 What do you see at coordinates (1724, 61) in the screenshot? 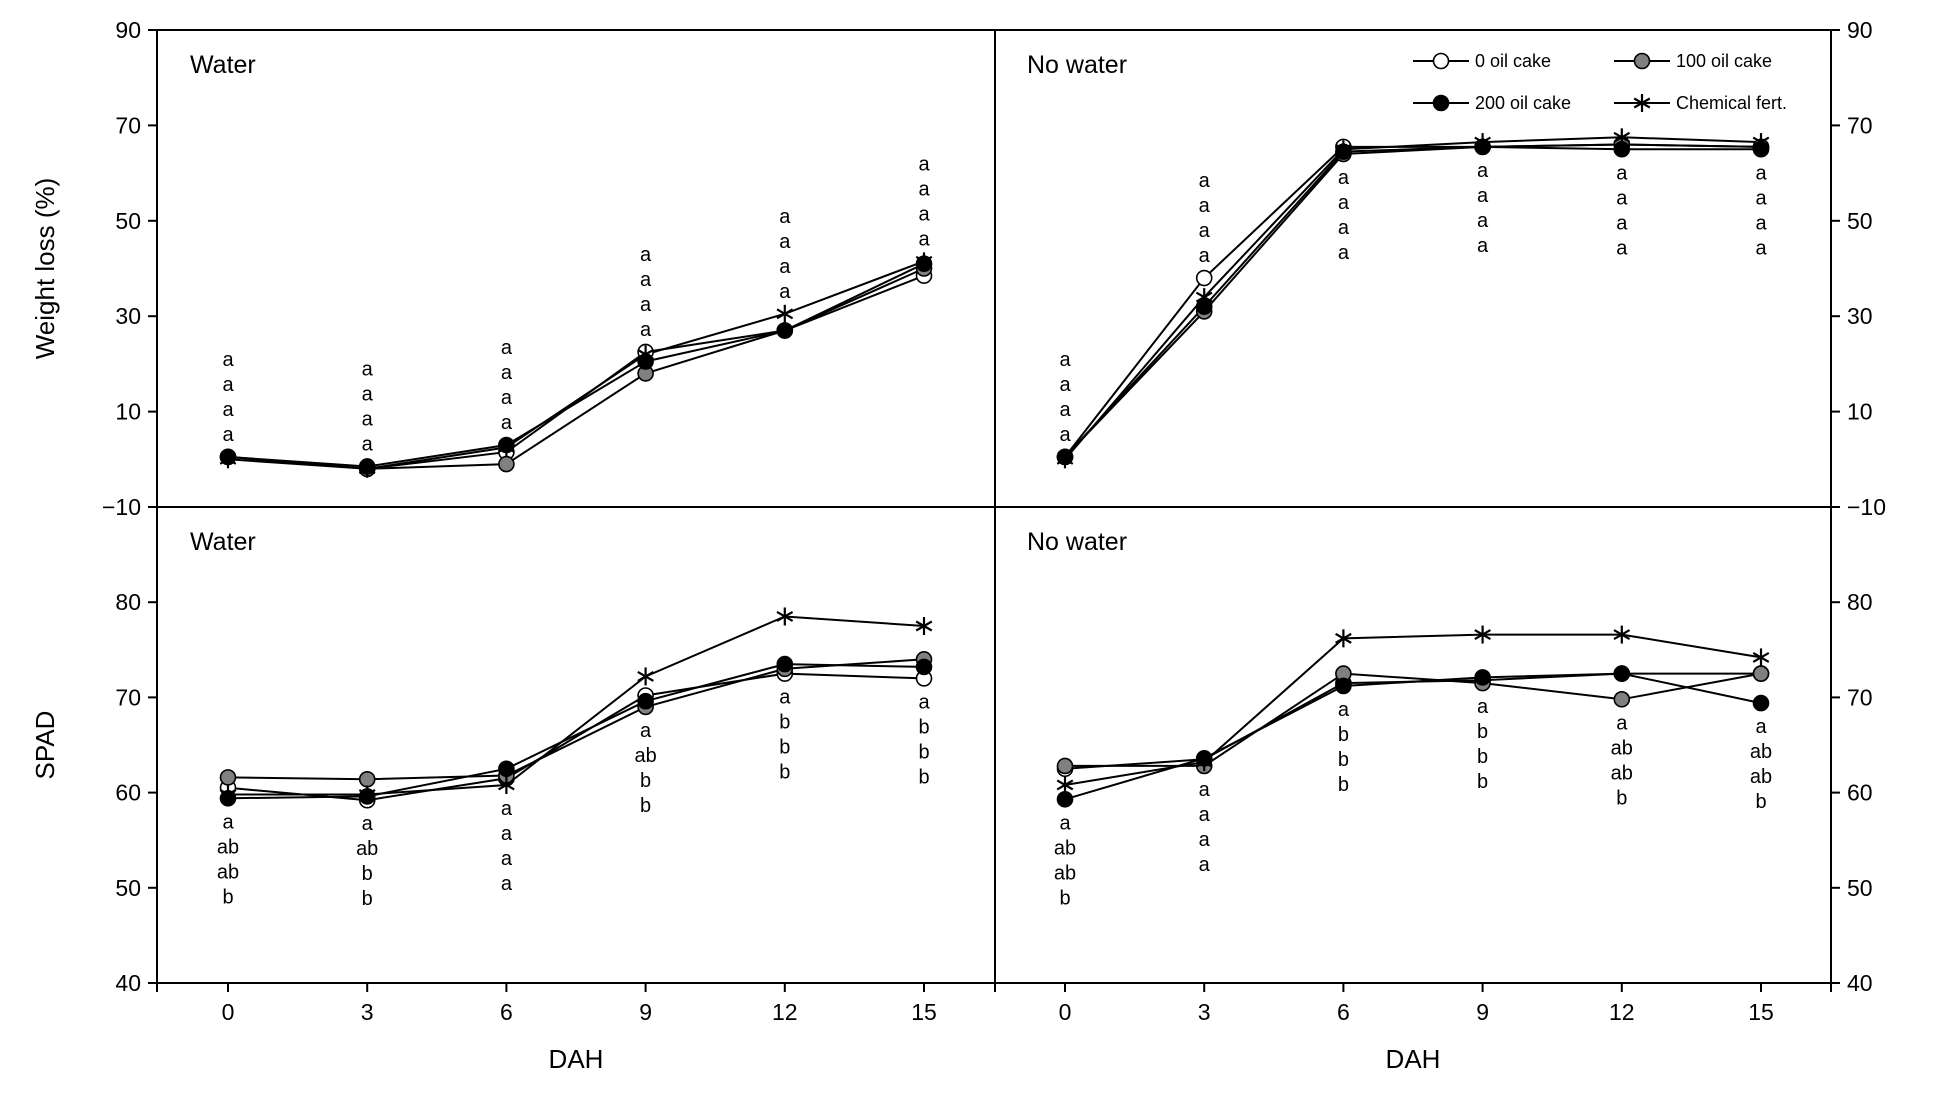
I see `legend-label: 100 oil cake` at bounding box center [1724, 61].